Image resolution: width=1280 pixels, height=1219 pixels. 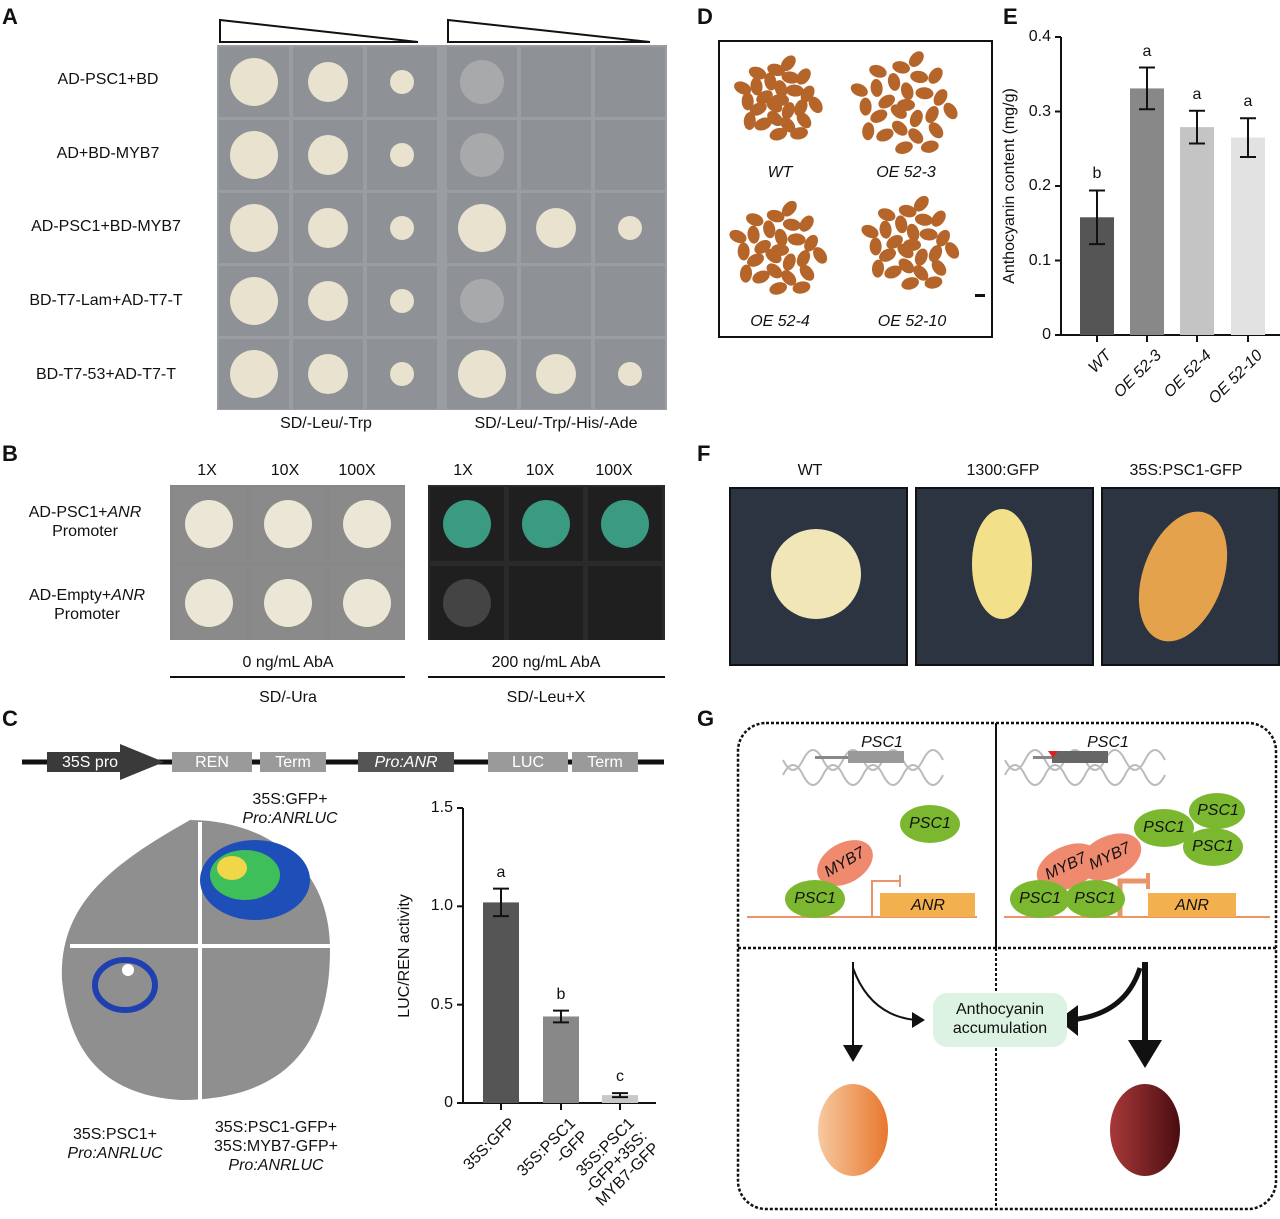 I want to click on y-tick-label: 0.2, so click(x=1039, y=185).